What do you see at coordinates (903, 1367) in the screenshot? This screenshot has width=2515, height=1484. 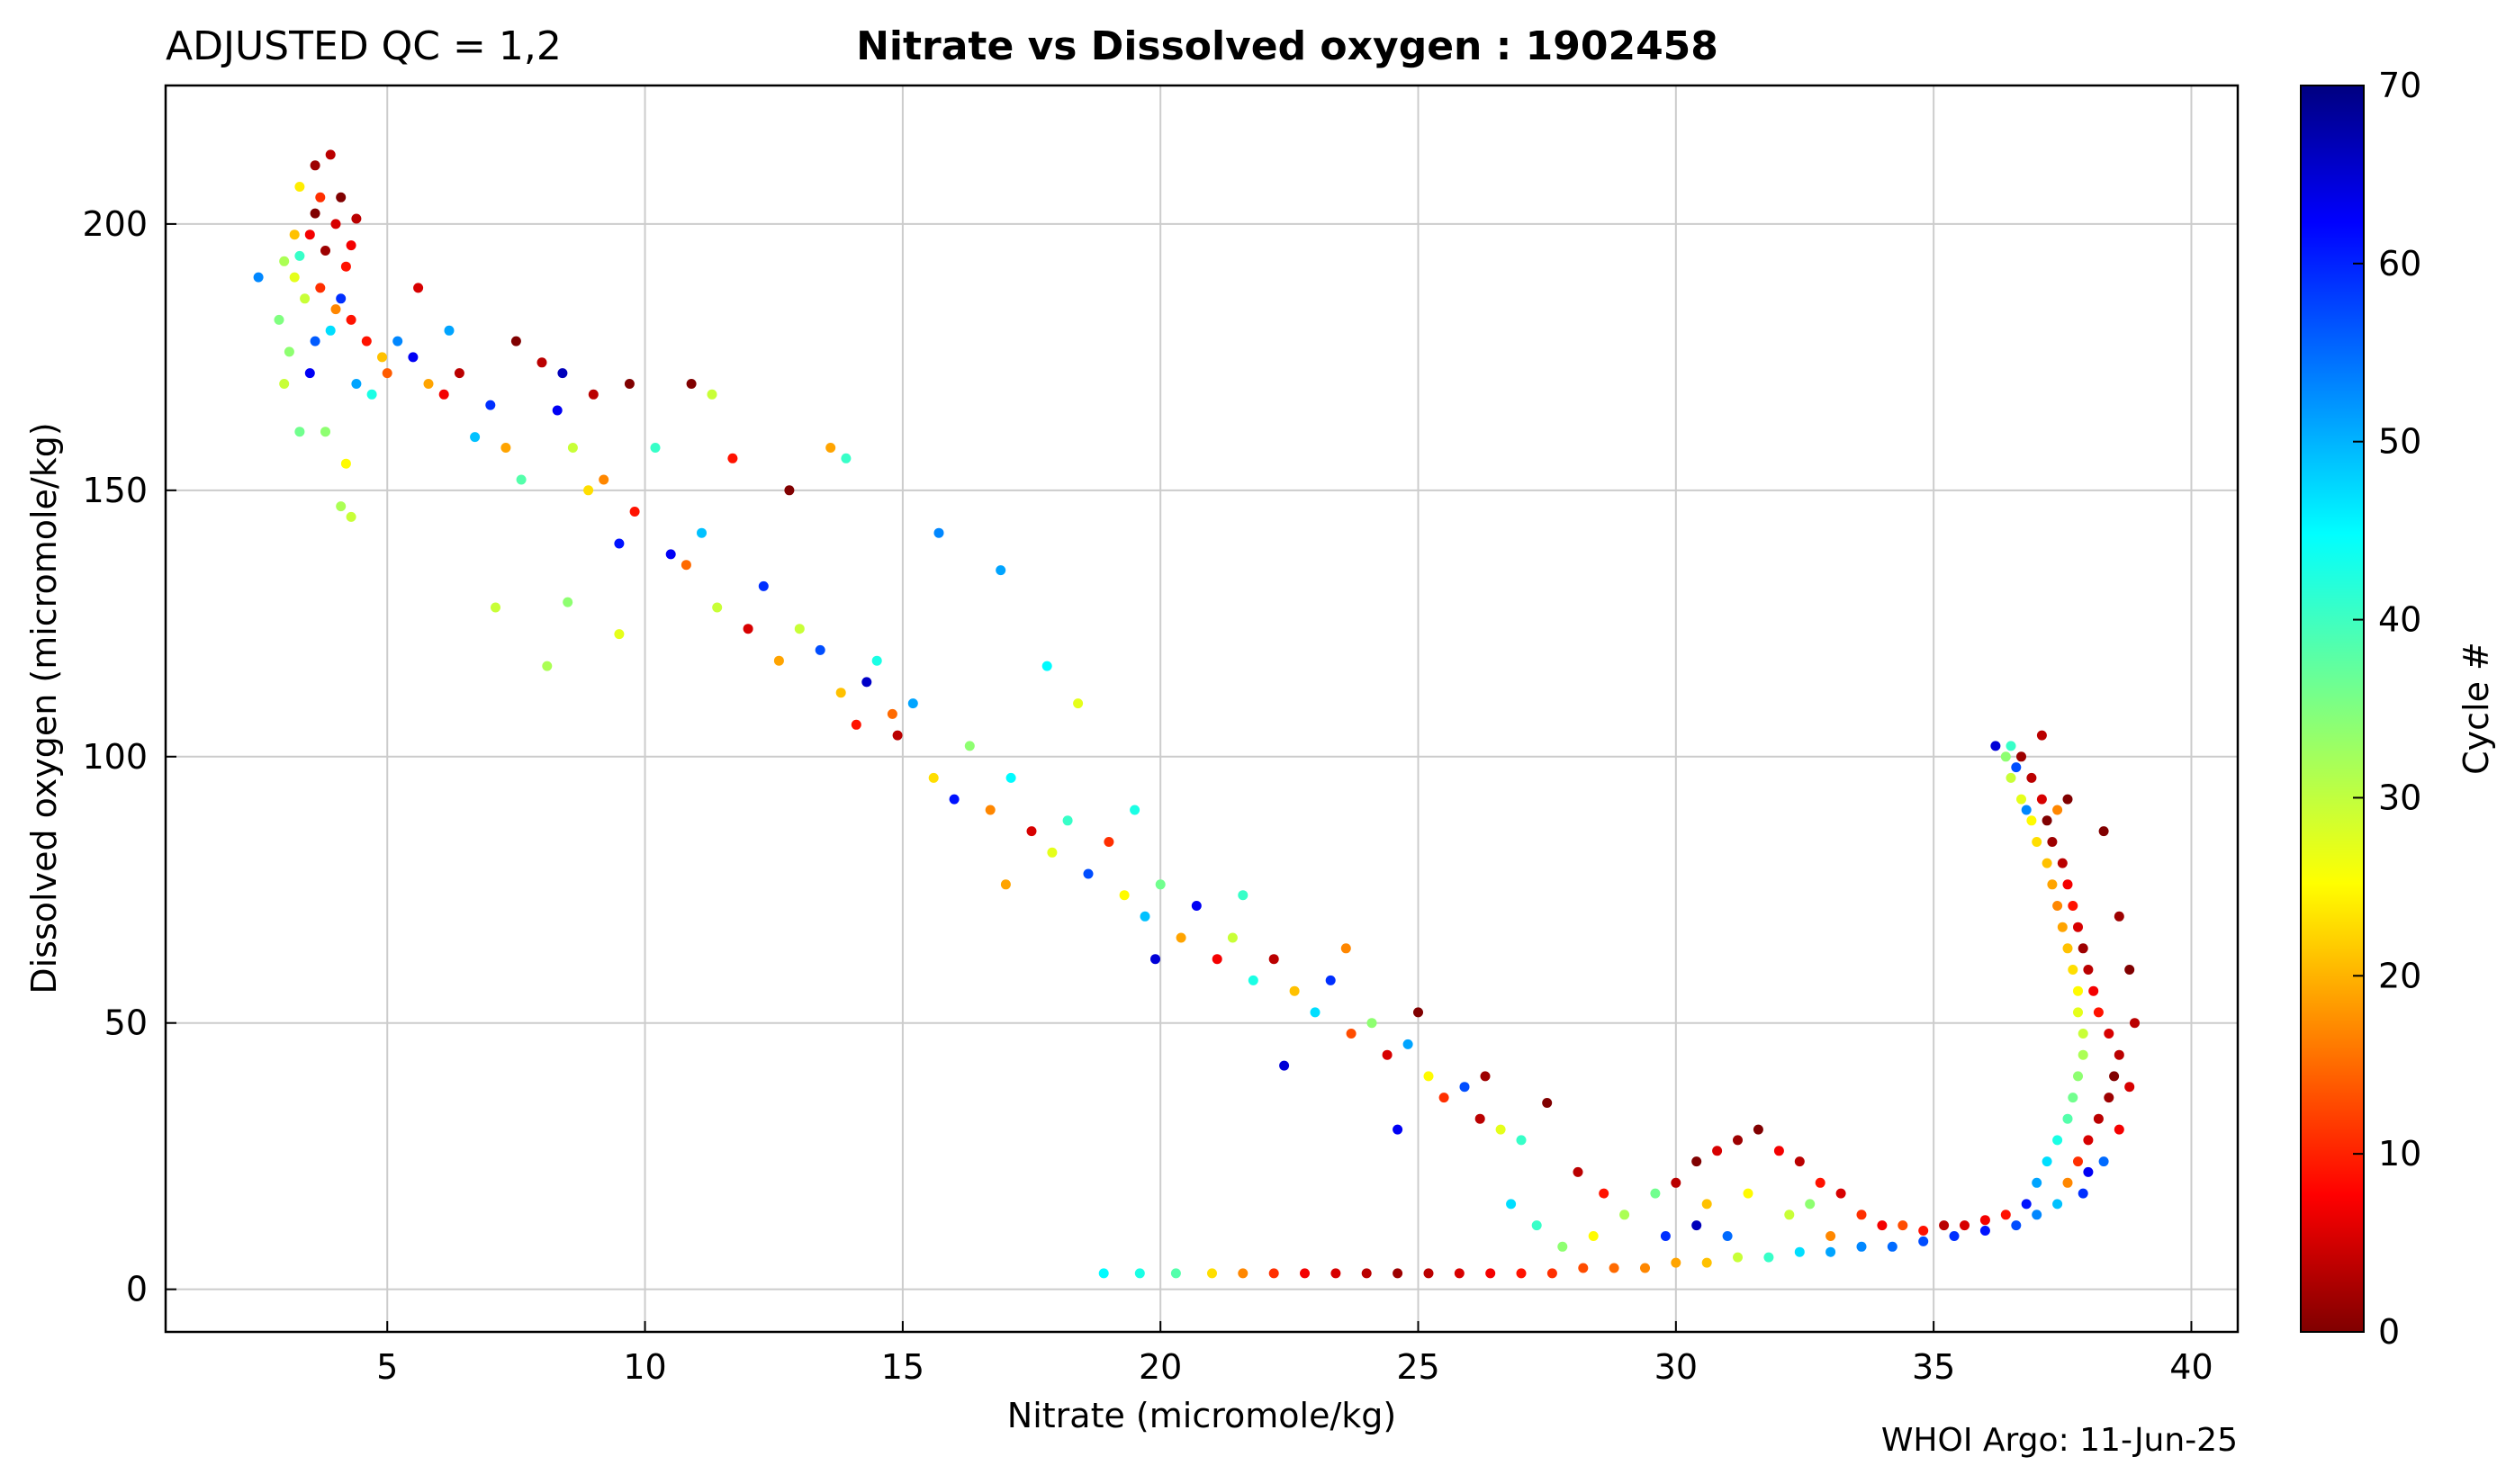 I see `x-tick-label: 15` at bounding box center [903, 1367].